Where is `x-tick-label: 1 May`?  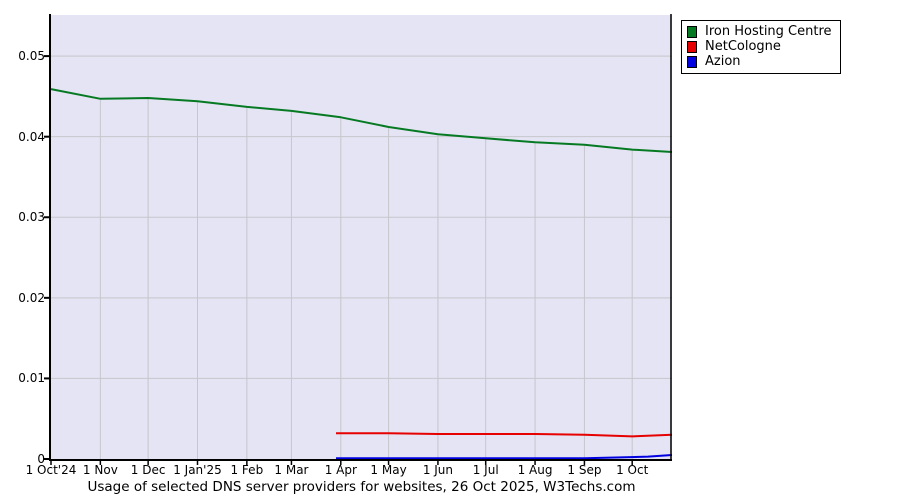
x-tick-label: 1 May is located at coordinates (388, 470).